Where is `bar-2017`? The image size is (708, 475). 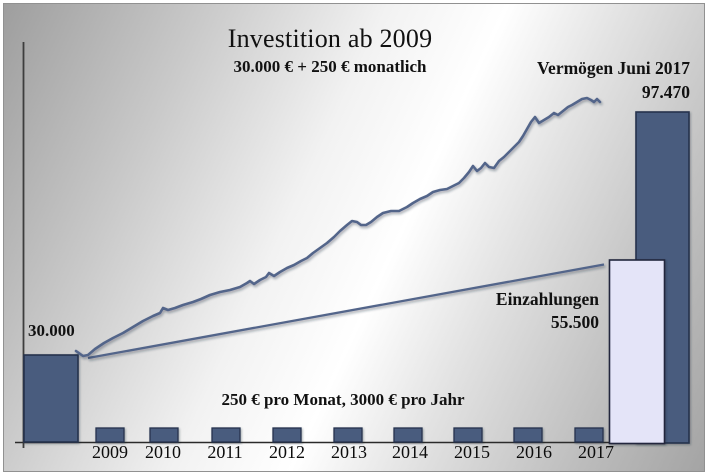
bar-2017 is located at coordinates (589, 435).